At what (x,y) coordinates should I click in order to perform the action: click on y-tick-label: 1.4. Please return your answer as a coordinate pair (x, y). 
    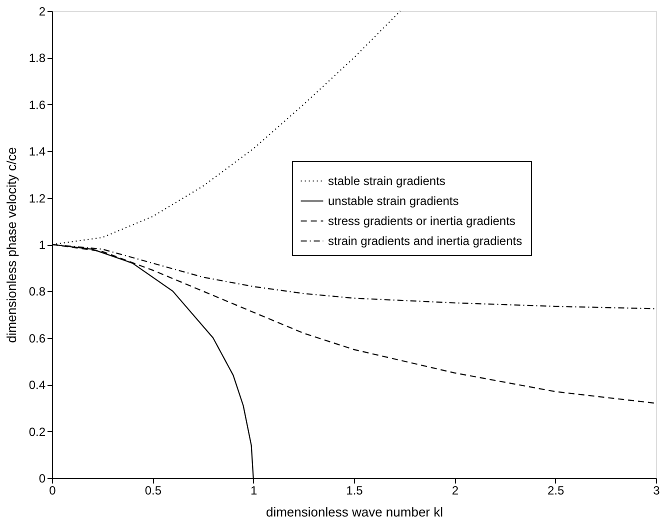
    Looking at the image, I should click on (37, 151).